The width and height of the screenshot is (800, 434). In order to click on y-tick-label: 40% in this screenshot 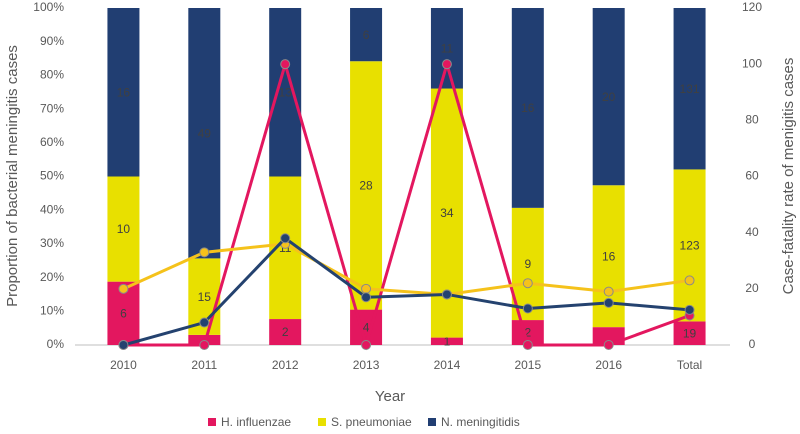, I will do `click(52, 209)`.